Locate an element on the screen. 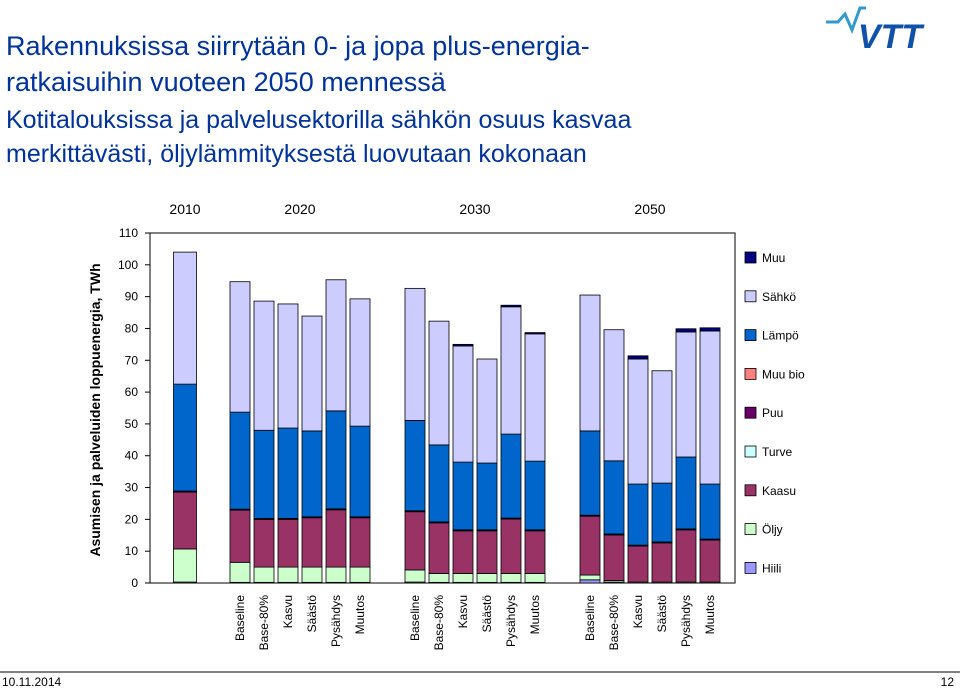 The image size is (960, 695). group-label: 2030 is located at coordinates (474, 209).